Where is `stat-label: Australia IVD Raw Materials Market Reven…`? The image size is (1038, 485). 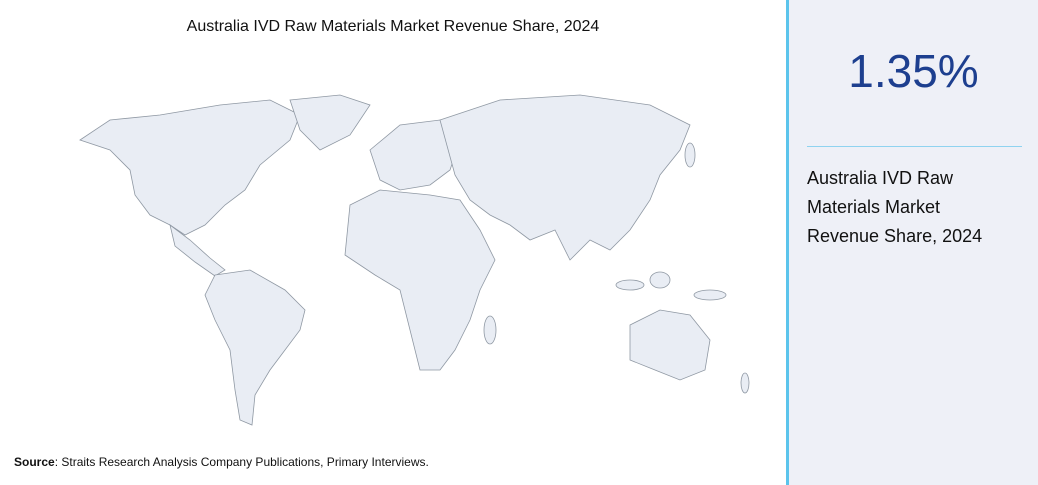 stat-label: Australia IVD Raw Materials Market Reven… is located at coordinates (895, 207).